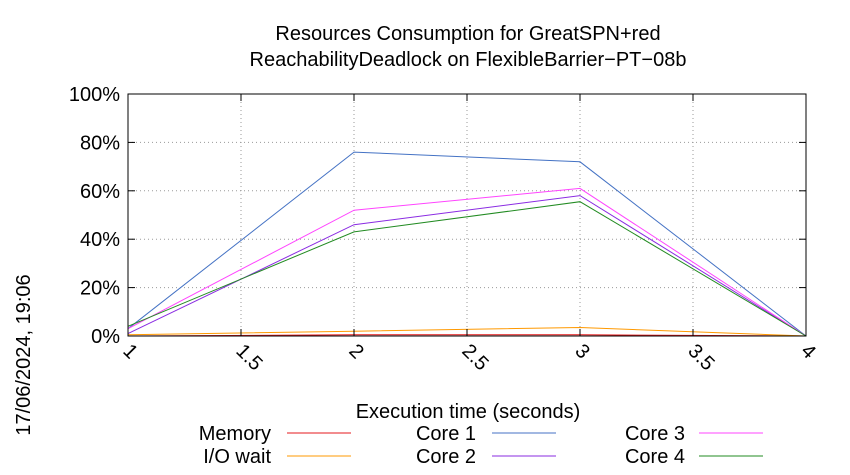 This screenshot has height=475, width=850. Describe the element at coordinates (655, 457) in the screenshot. I see `legend-label-core-4: Core 4` at that location.